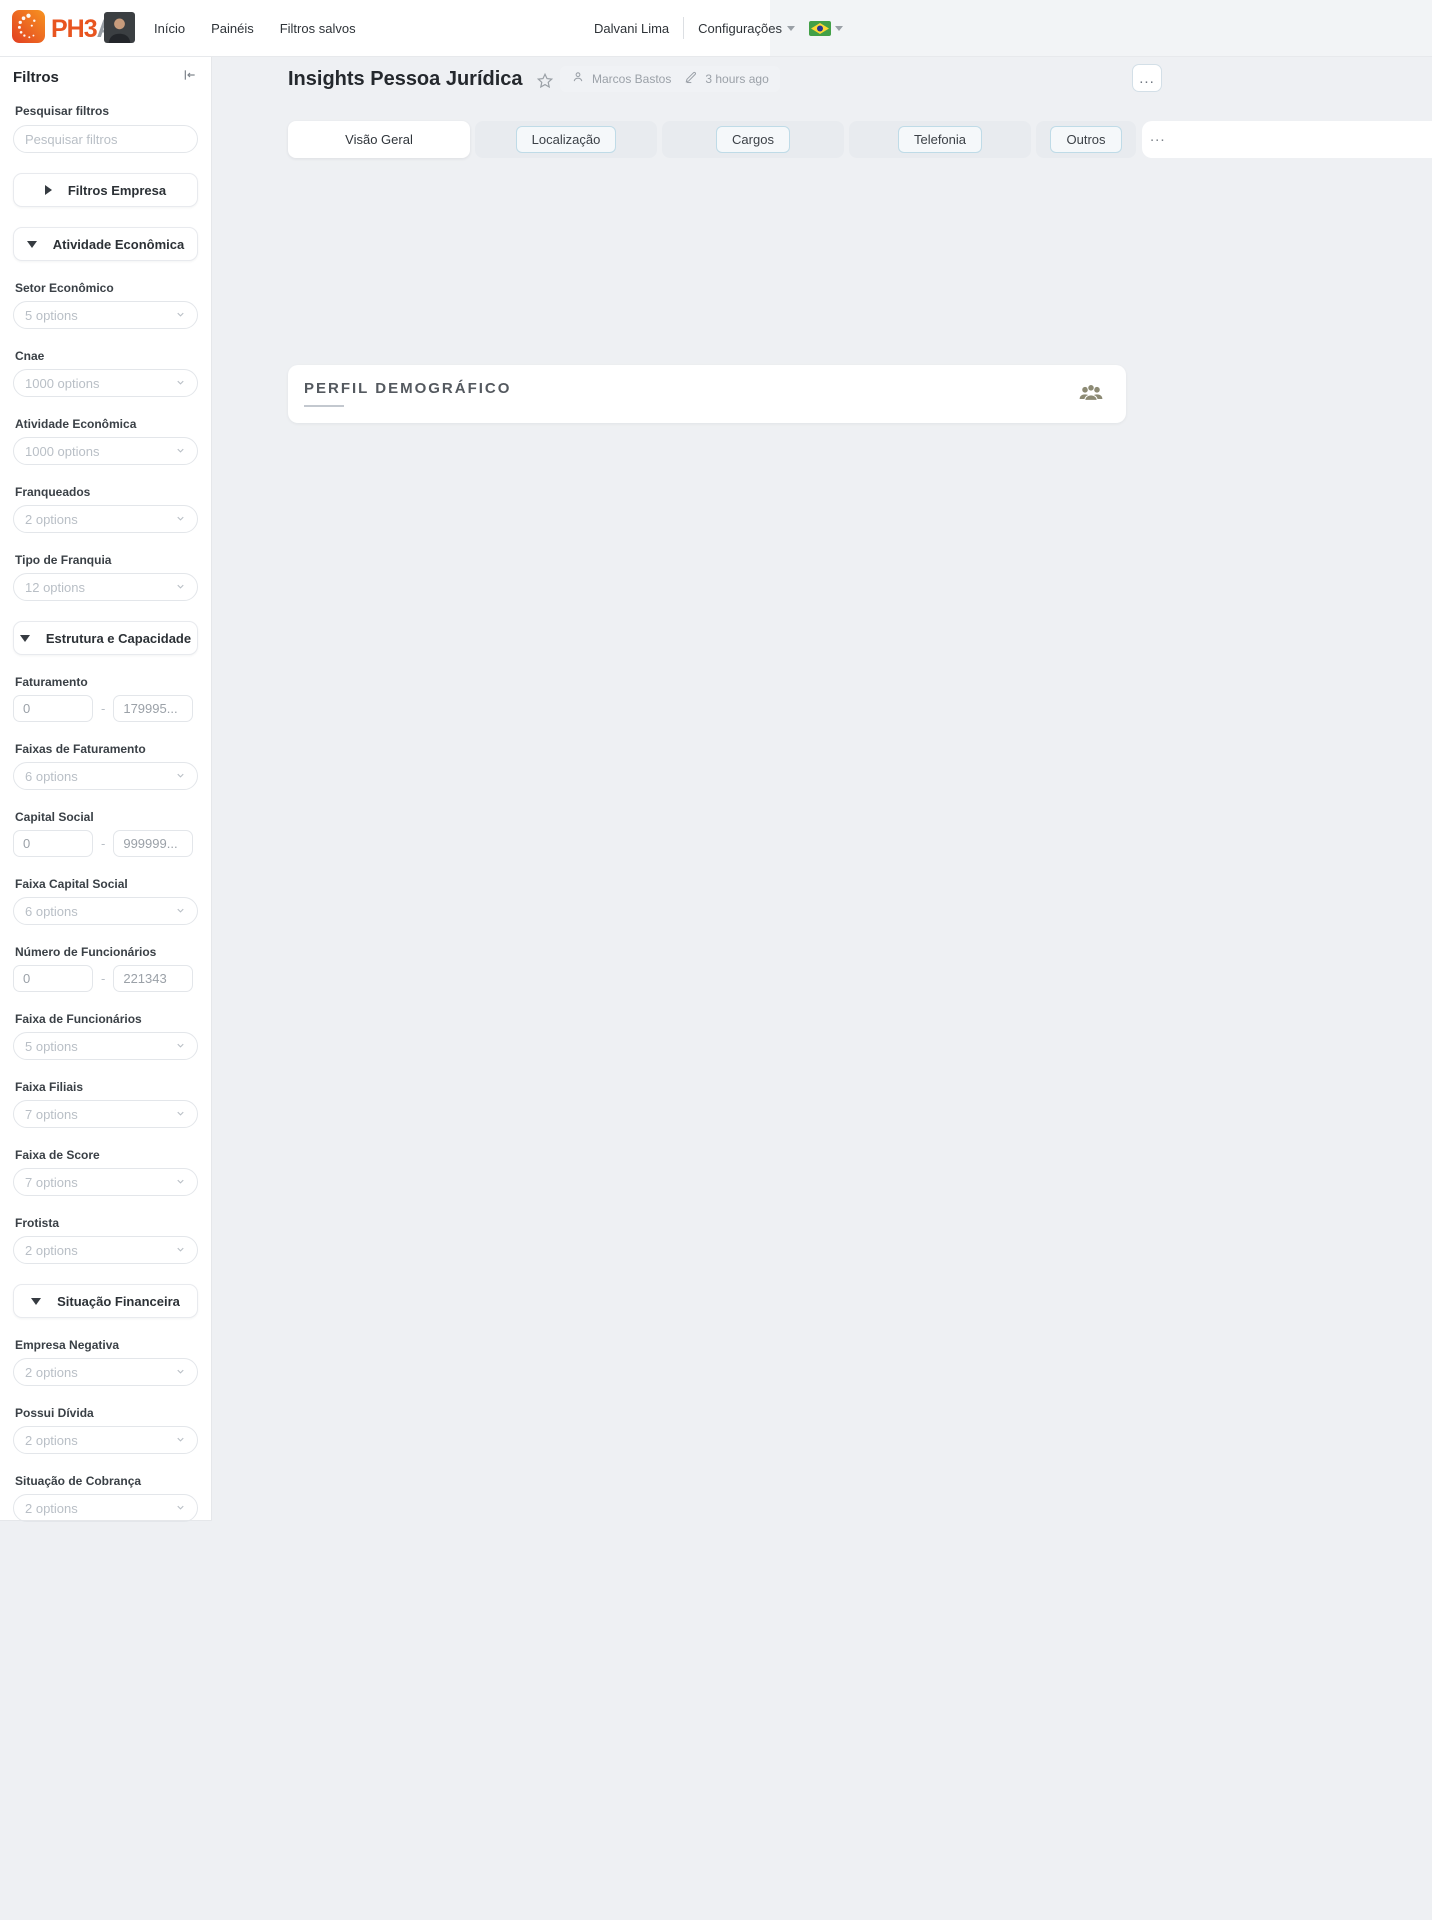 This screenshot has width=1432, height=1920. I want to click on field-label: Faixa de Score, so click(57, 1155).